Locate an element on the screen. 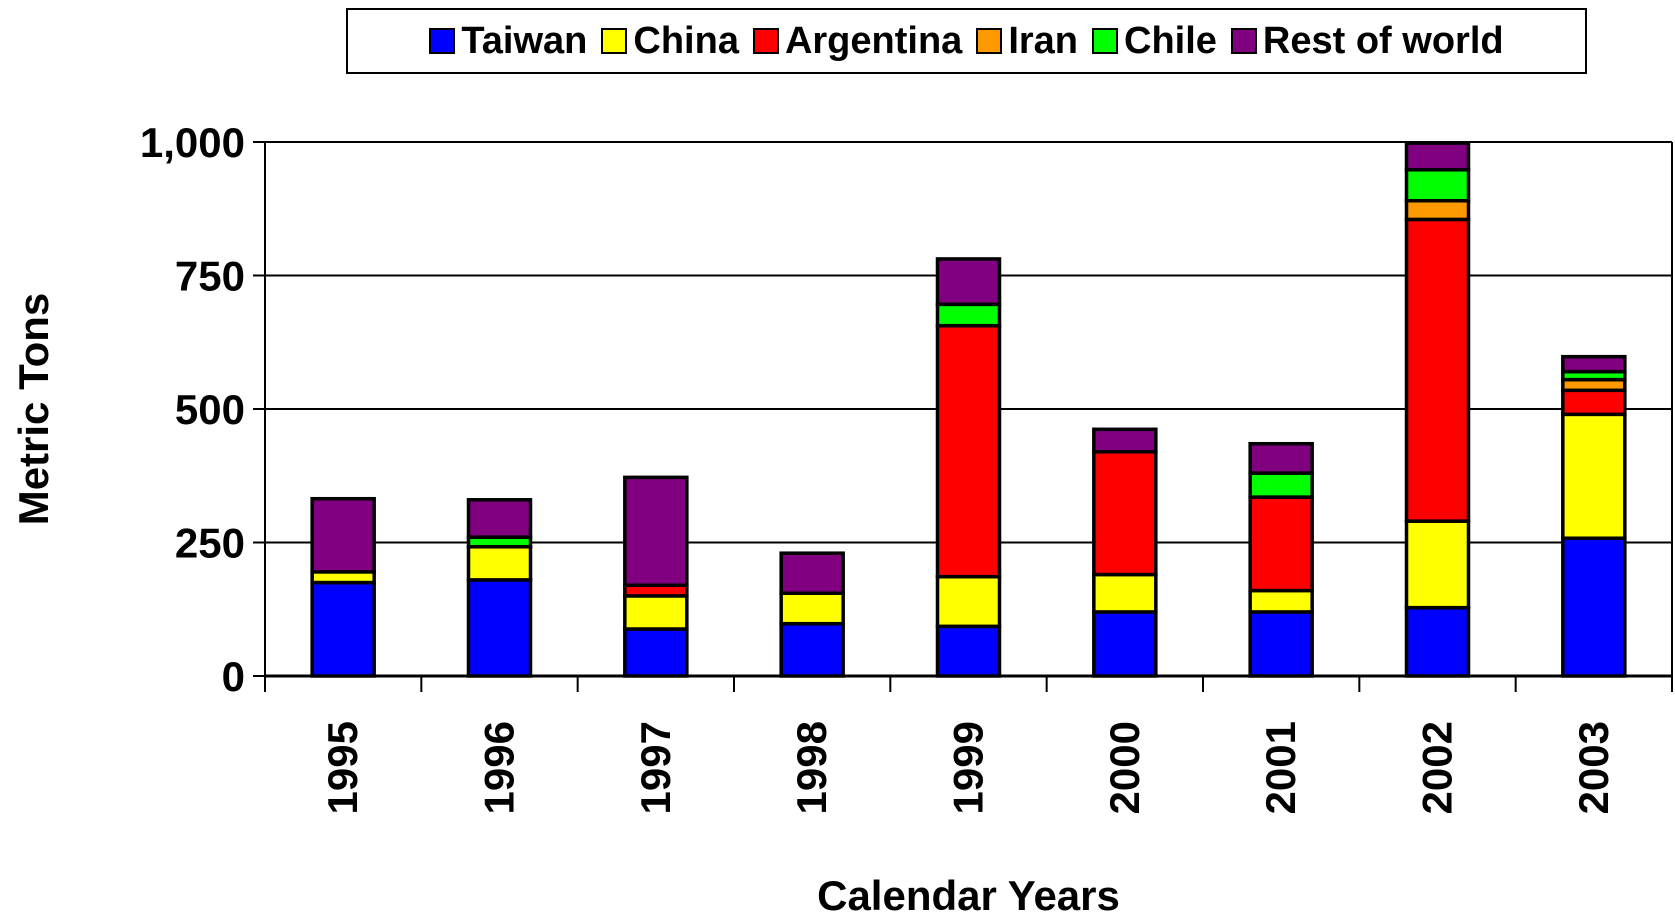 The image size is (1675, 924). x-tick-label: 1999 is located at coordinates (968, 767).